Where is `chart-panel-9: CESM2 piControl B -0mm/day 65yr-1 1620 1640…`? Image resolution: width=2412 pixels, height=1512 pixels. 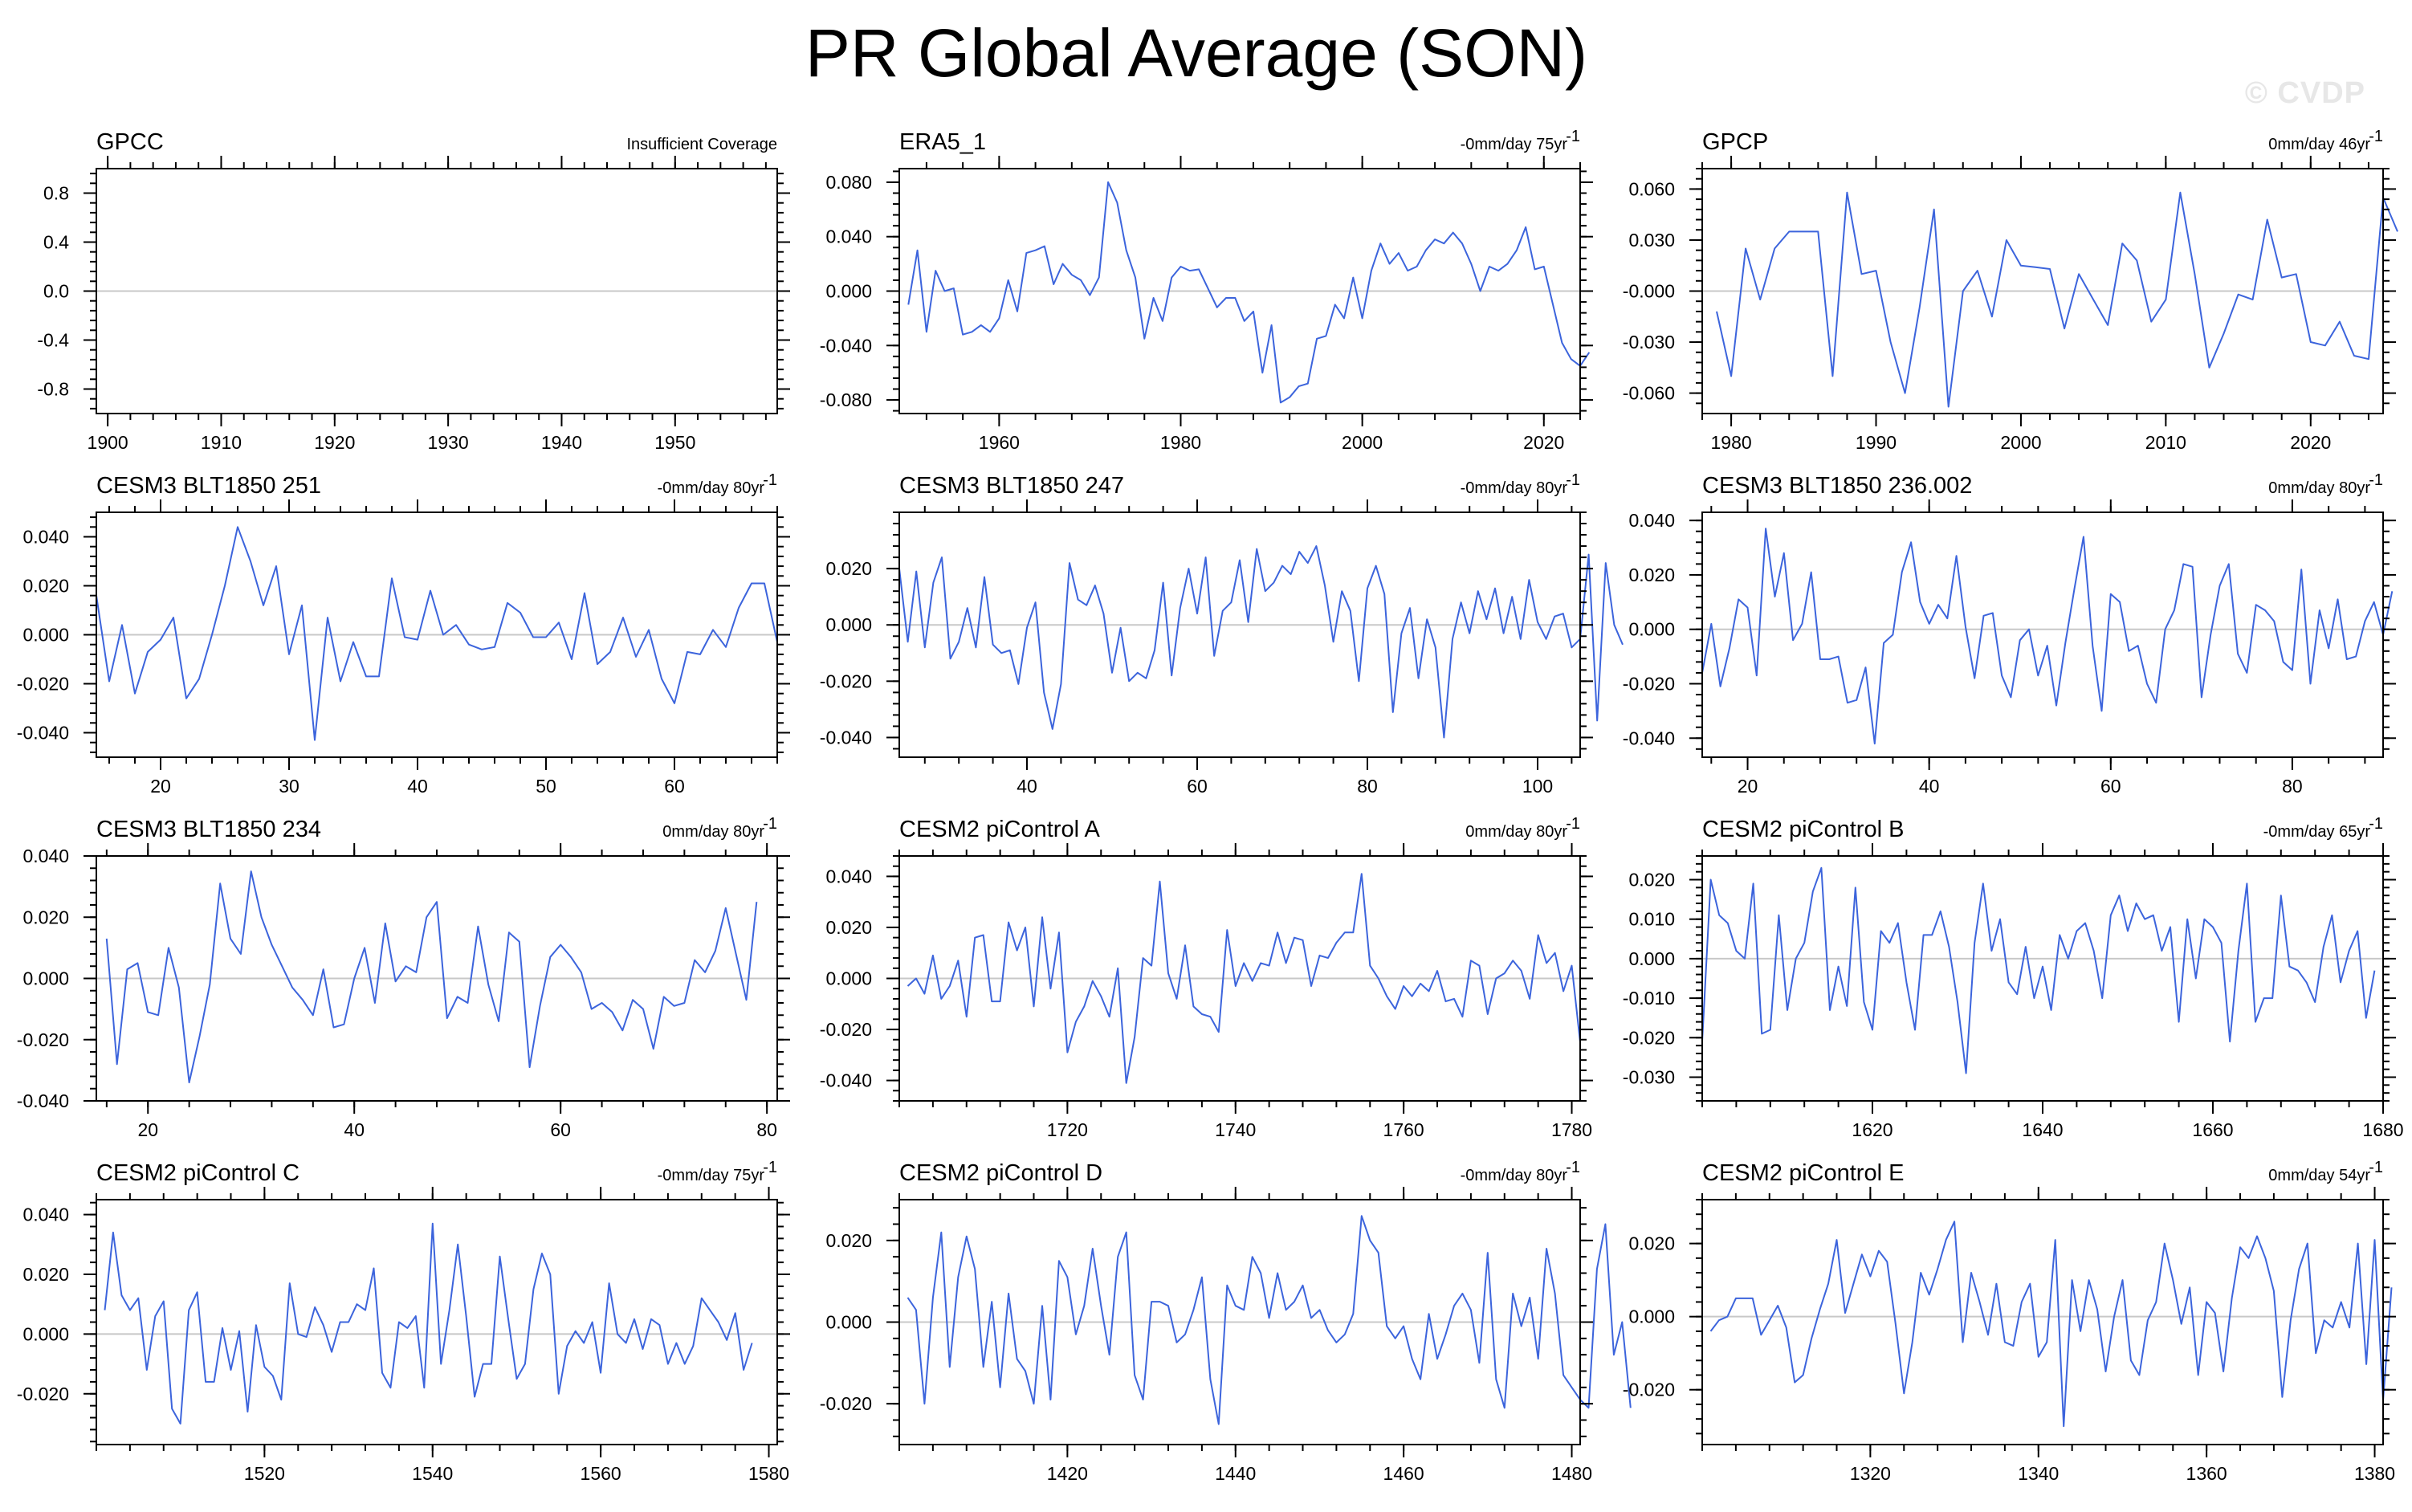 chart-panel-9: CESM2 piControl B -0mm/day 65yr-1 1620 1640… is located at coordinates (2013, 978).